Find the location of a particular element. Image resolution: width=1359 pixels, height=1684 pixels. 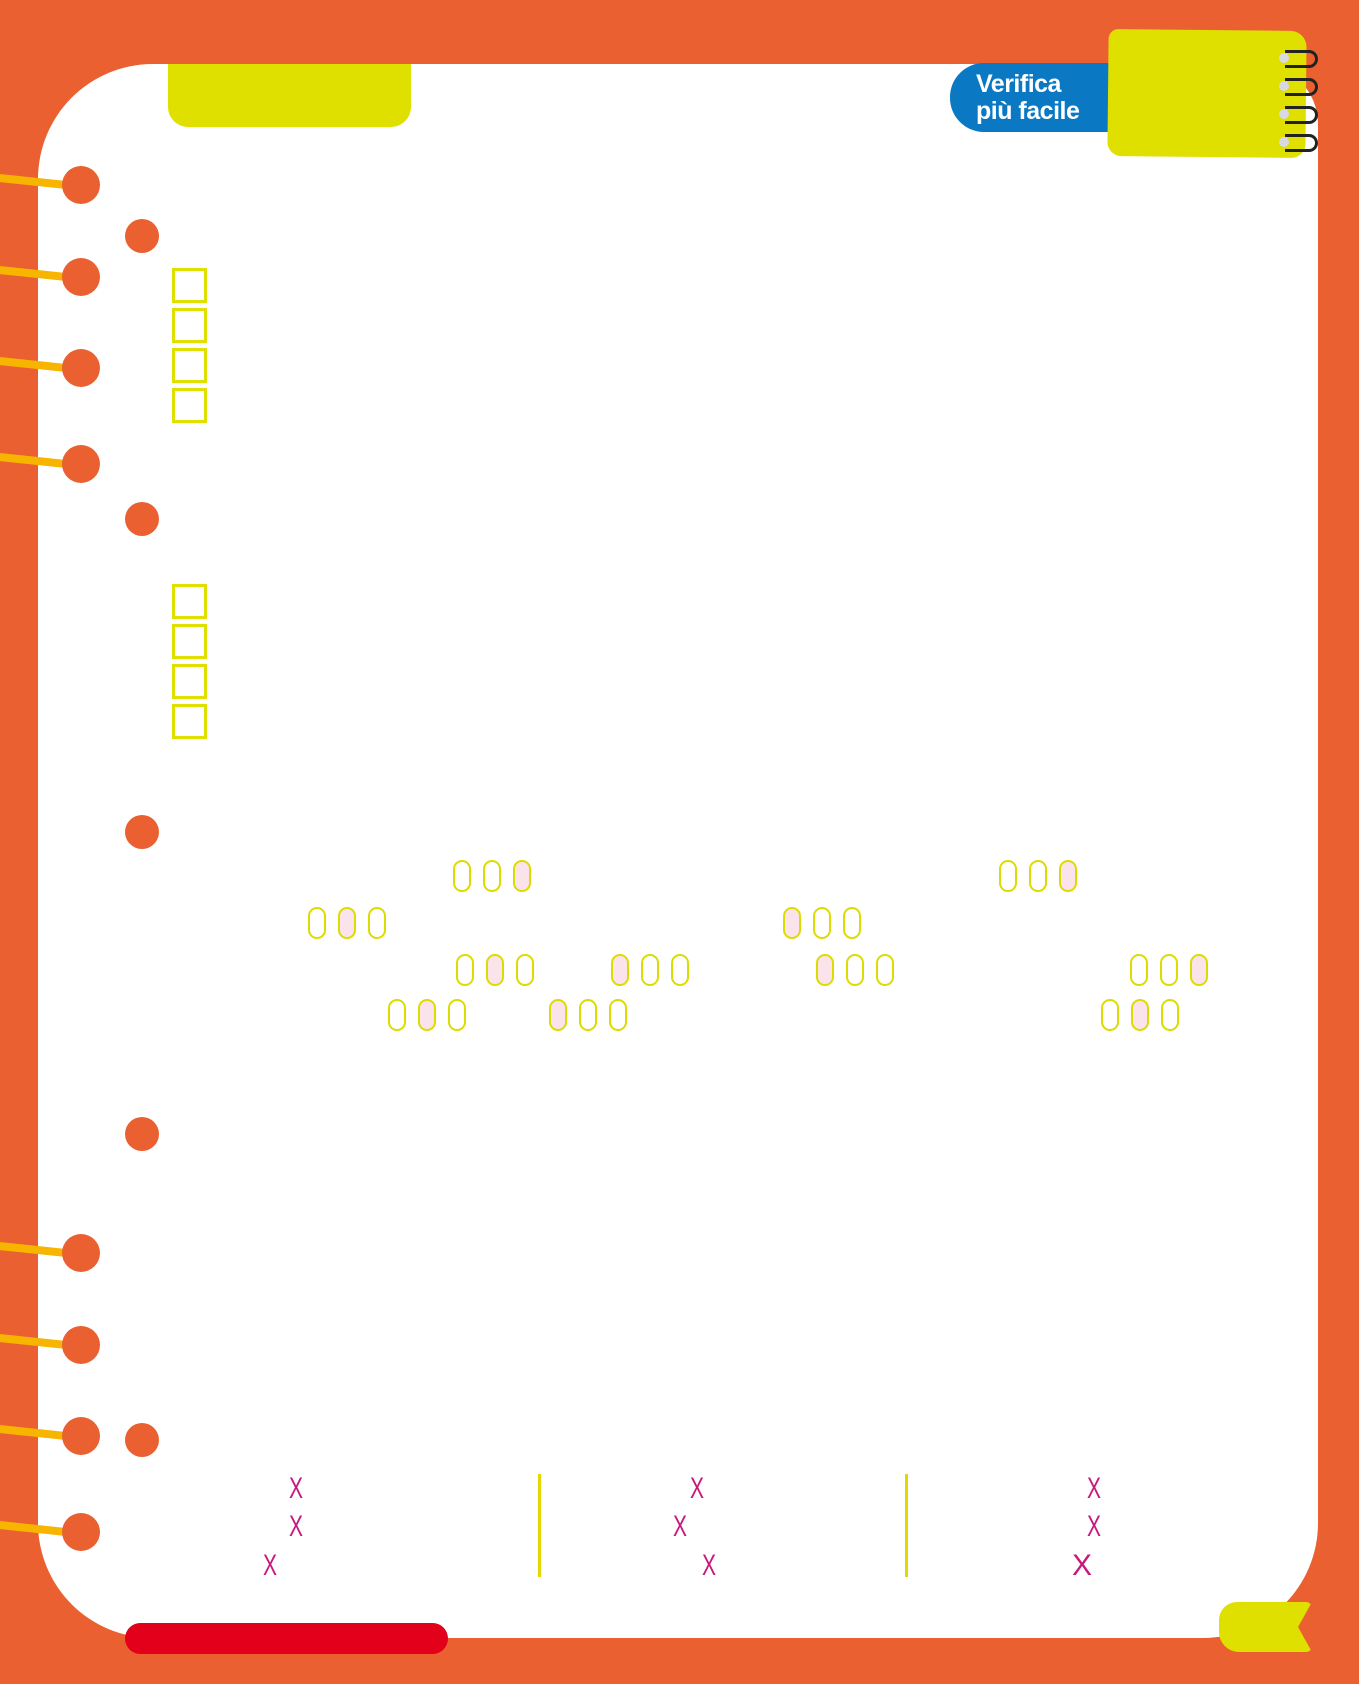

badge-line-1: Verifica is located at coordinates (1018, 83).